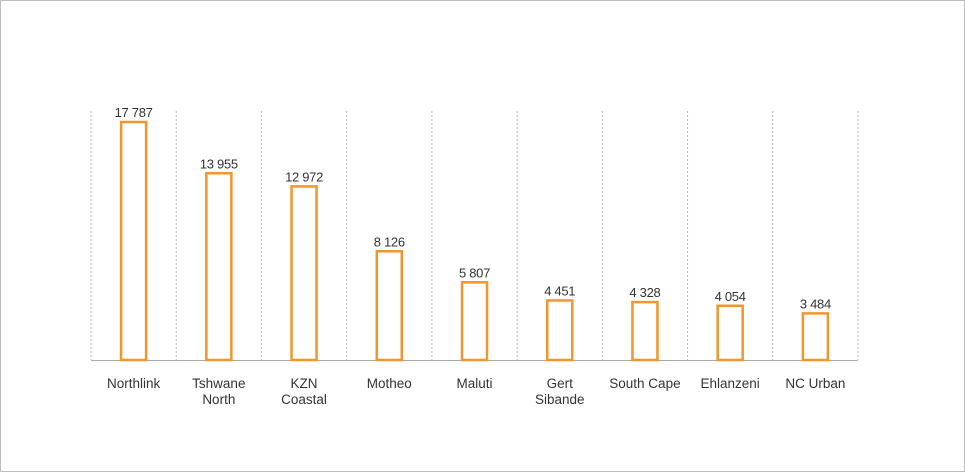 Image resolution: width=965 pixels, height=476 pixels. What do you see at coordinates (644, 383) in the screenshot?
I see `category-label: South Cape` at bounding box center [644, 383].